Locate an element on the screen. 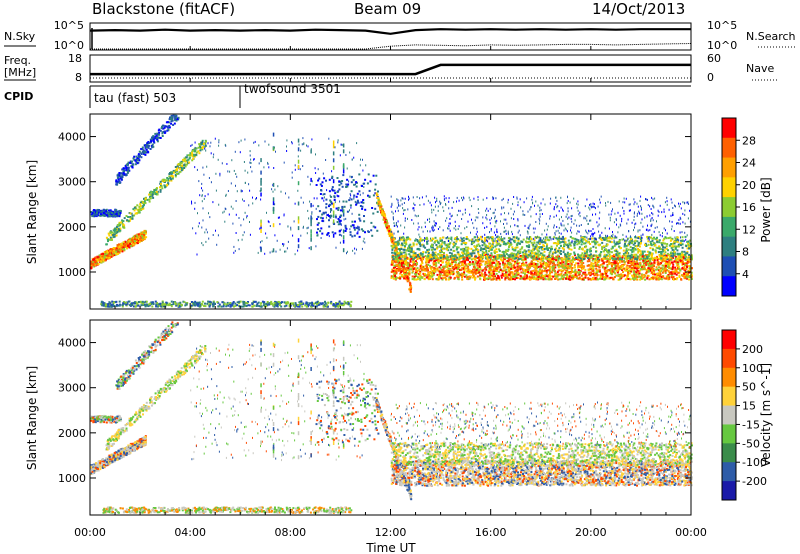 This screenshot has width=800, height=554. power-colorbar: 28 24 20 16 12 8 4 is located at coordinates (738, 207).